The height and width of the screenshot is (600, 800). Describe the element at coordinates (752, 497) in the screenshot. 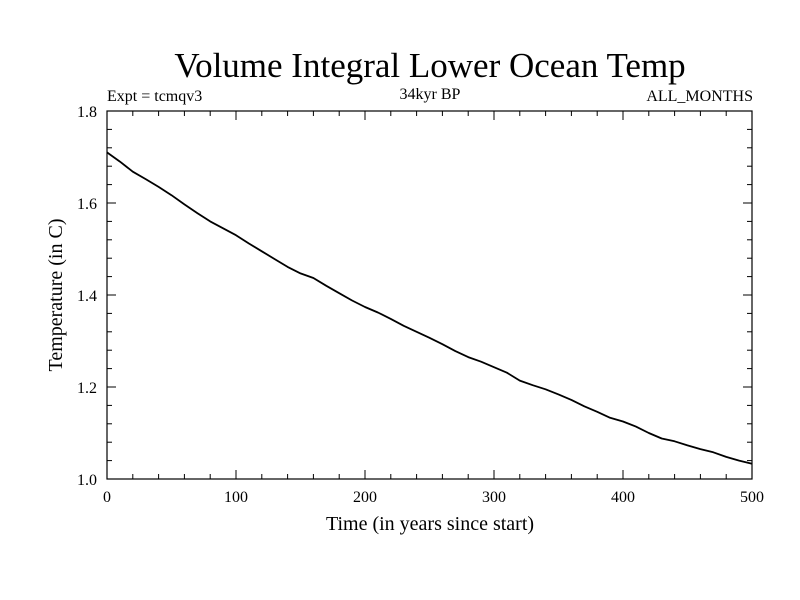

I see `x-tick-label: 500` at that location.